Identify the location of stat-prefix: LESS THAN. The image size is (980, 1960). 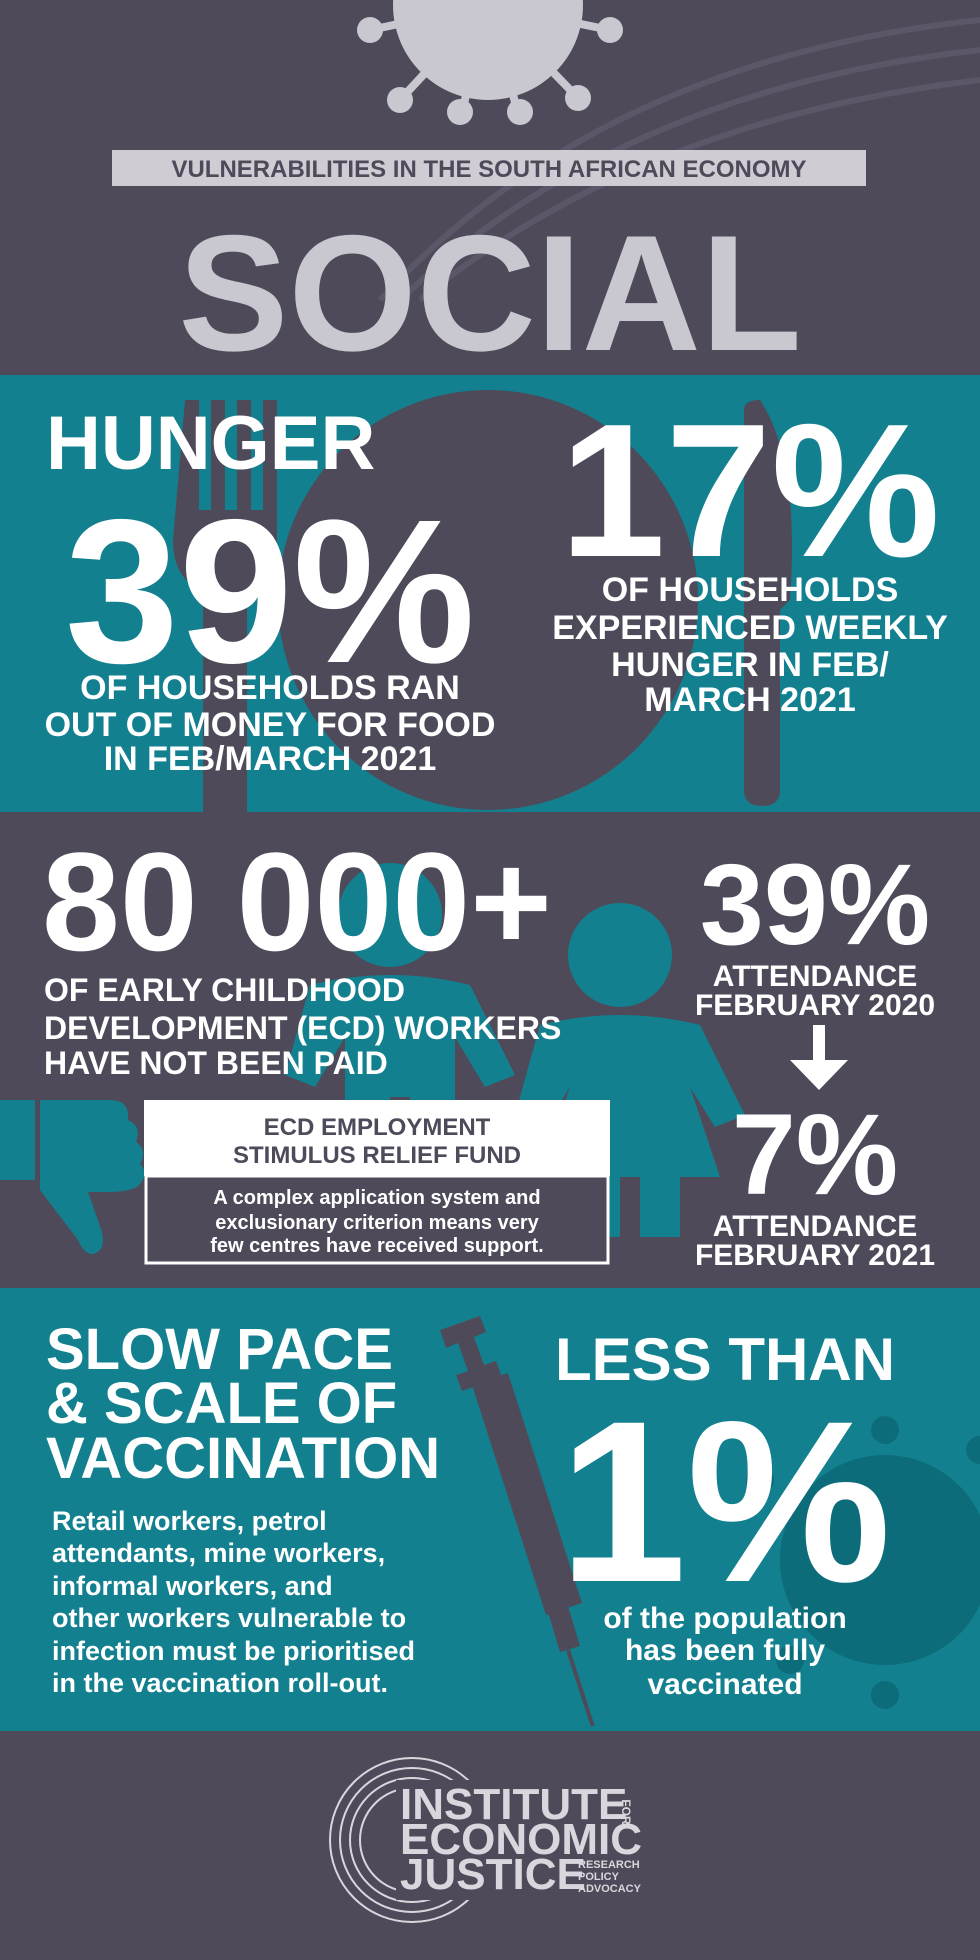
(725, 1359).